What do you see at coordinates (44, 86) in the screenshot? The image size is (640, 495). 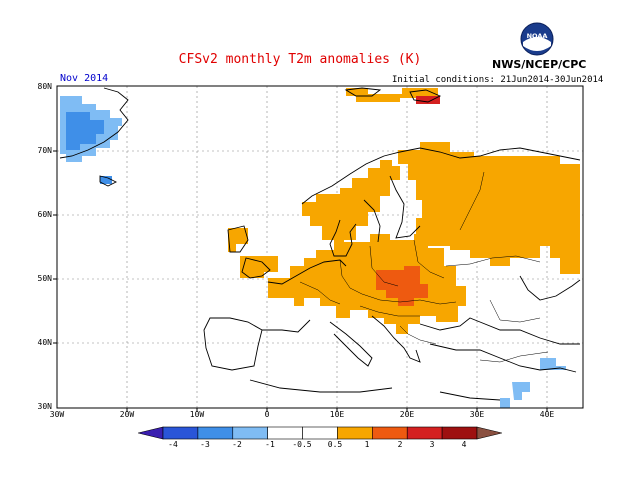 I see `lat-label: 80N` at bounding box center [44, 86].